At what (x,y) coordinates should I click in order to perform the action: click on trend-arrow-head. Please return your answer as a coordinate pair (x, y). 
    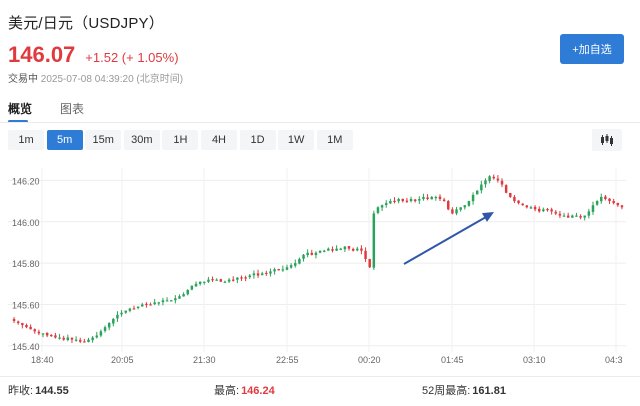
    Looking at the image, I should click on (487, 217).